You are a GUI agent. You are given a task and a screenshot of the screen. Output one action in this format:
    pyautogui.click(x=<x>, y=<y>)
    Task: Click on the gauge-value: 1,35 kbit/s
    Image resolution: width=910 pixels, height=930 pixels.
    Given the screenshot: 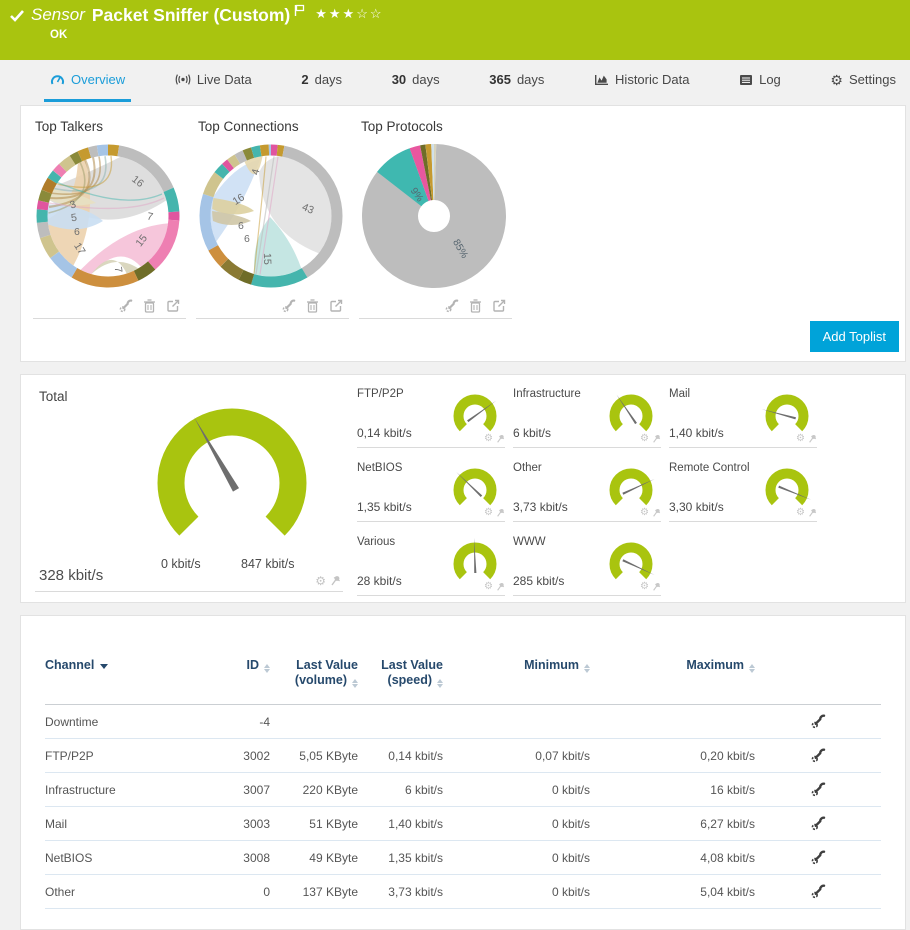 What is the action you would take?
    pyautogui.click(x=384, y=507)
    